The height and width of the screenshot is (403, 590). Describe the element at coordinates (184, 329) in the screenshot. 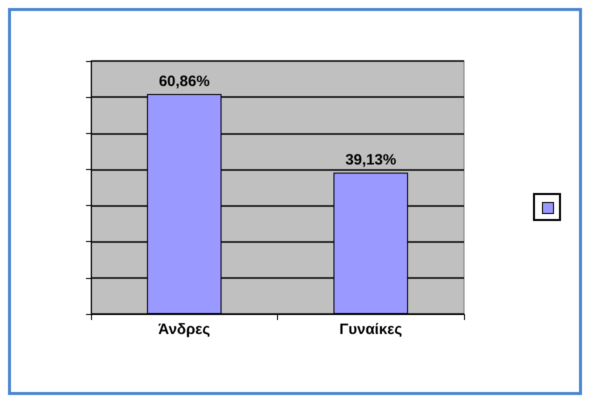

I see `x-tick-label: Άνδρες` at that location.